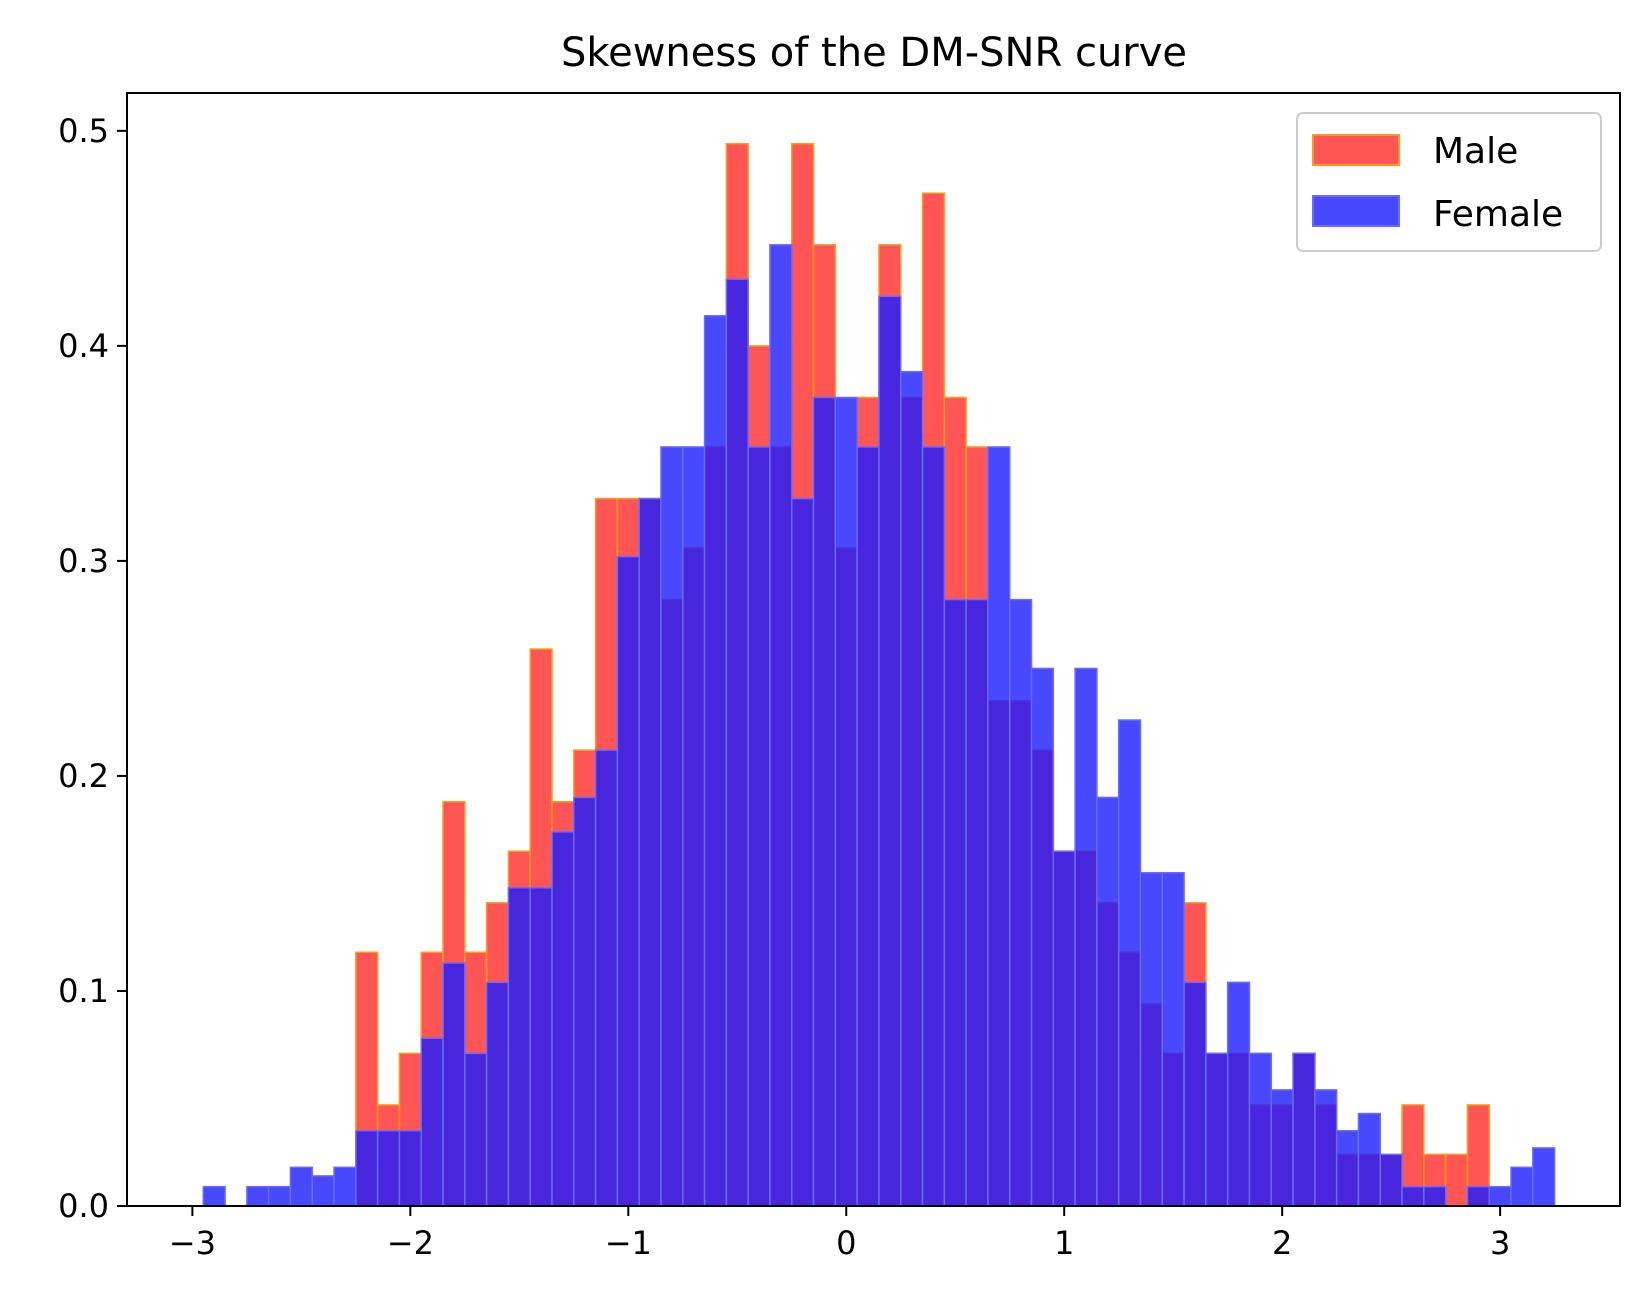  What do you see at coordinates (83, 131) in the screenshot?
I see `y-tick-label: 0.5` at bounding box center [83, 131].